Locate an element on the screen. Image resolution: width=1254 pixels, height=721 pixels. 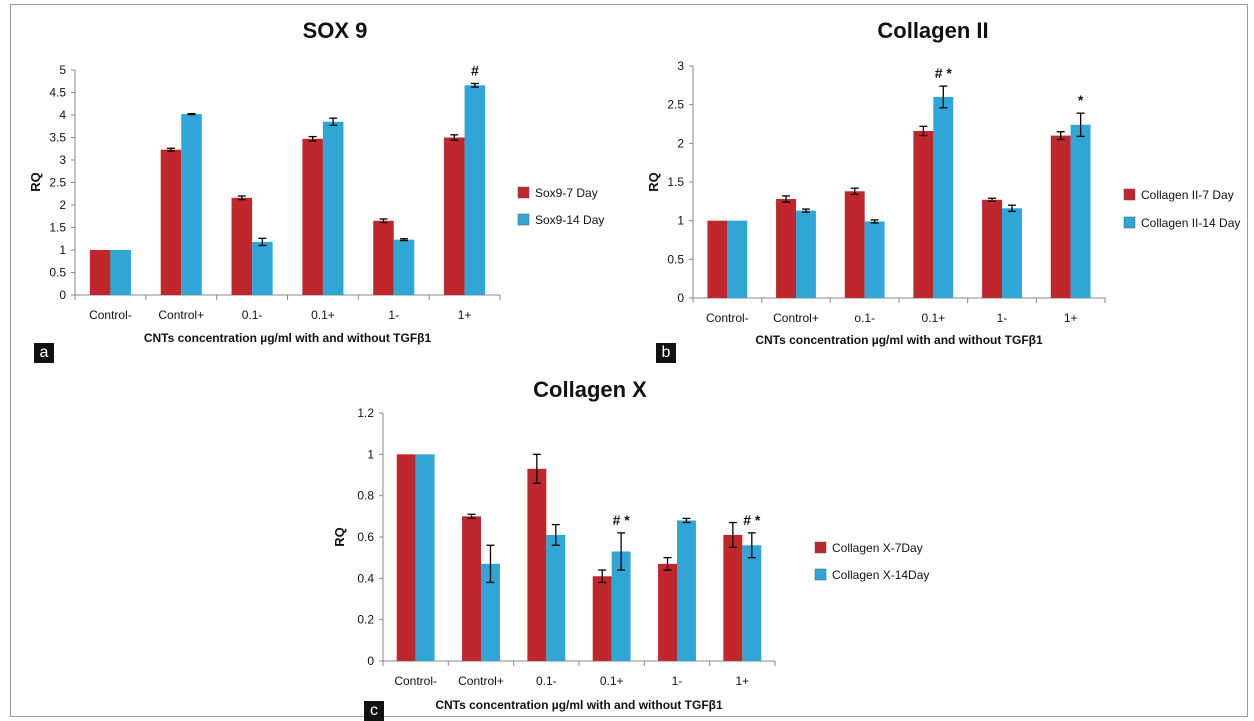
legend-label: Sox9-7 Day is located at coordinates (566, 193).